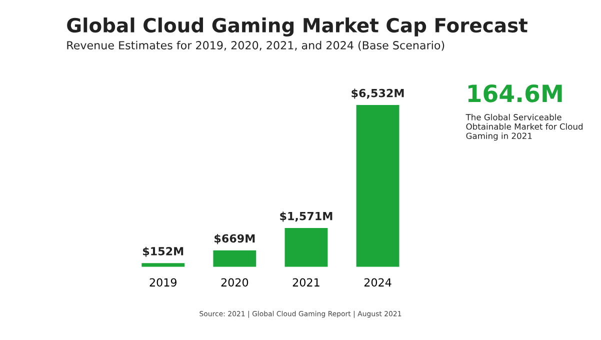 The image size is (601, 340). I want to click on text: The Global Serviceable Obtainable Market for Cloud Gaming in 2021, so click(524, 127).